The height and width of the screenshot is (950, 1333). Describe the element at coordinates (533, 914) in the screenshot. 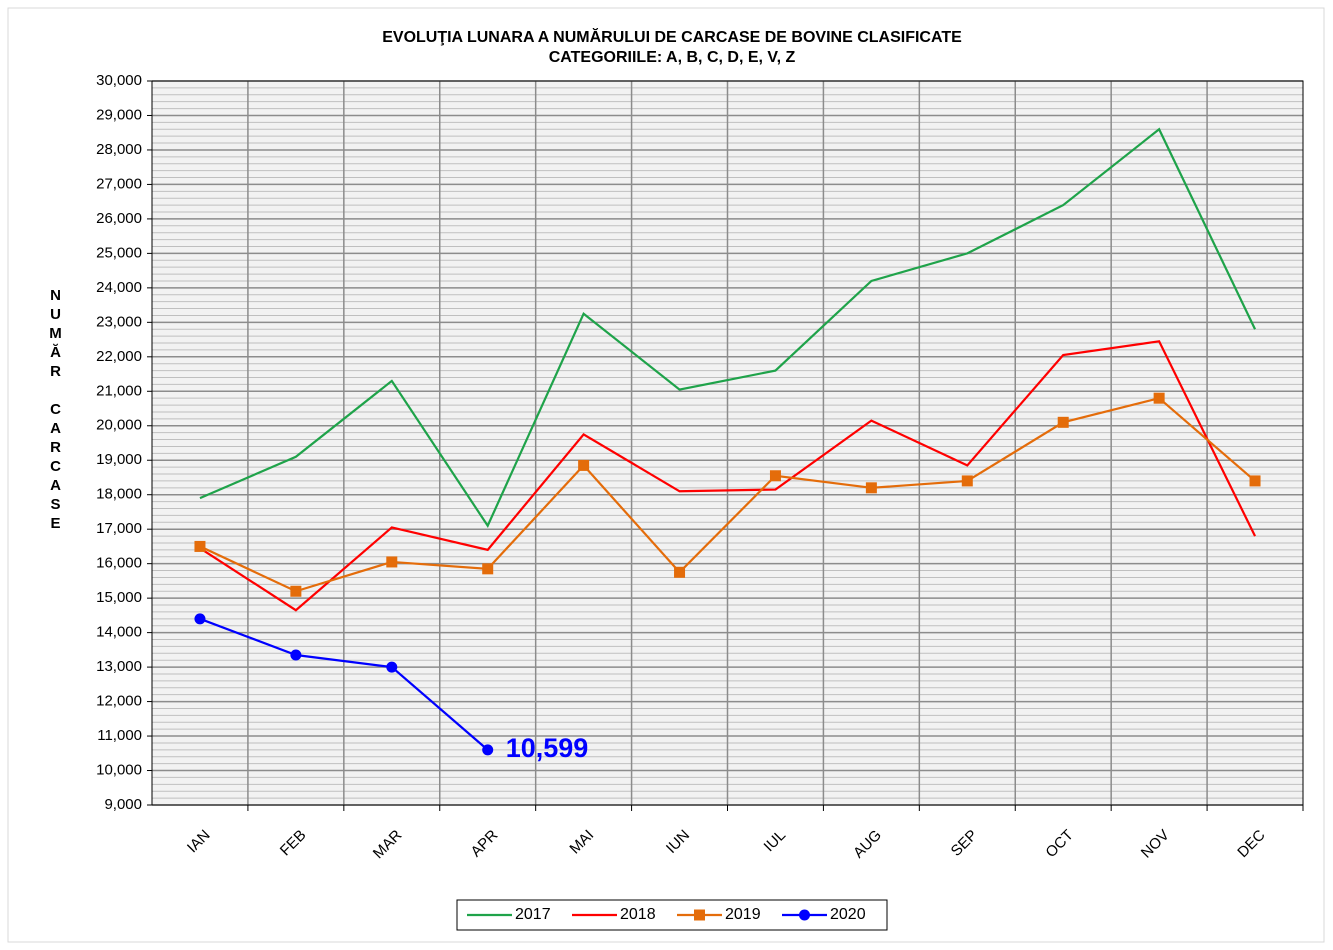

I see `legend-label: 2017` at that location.